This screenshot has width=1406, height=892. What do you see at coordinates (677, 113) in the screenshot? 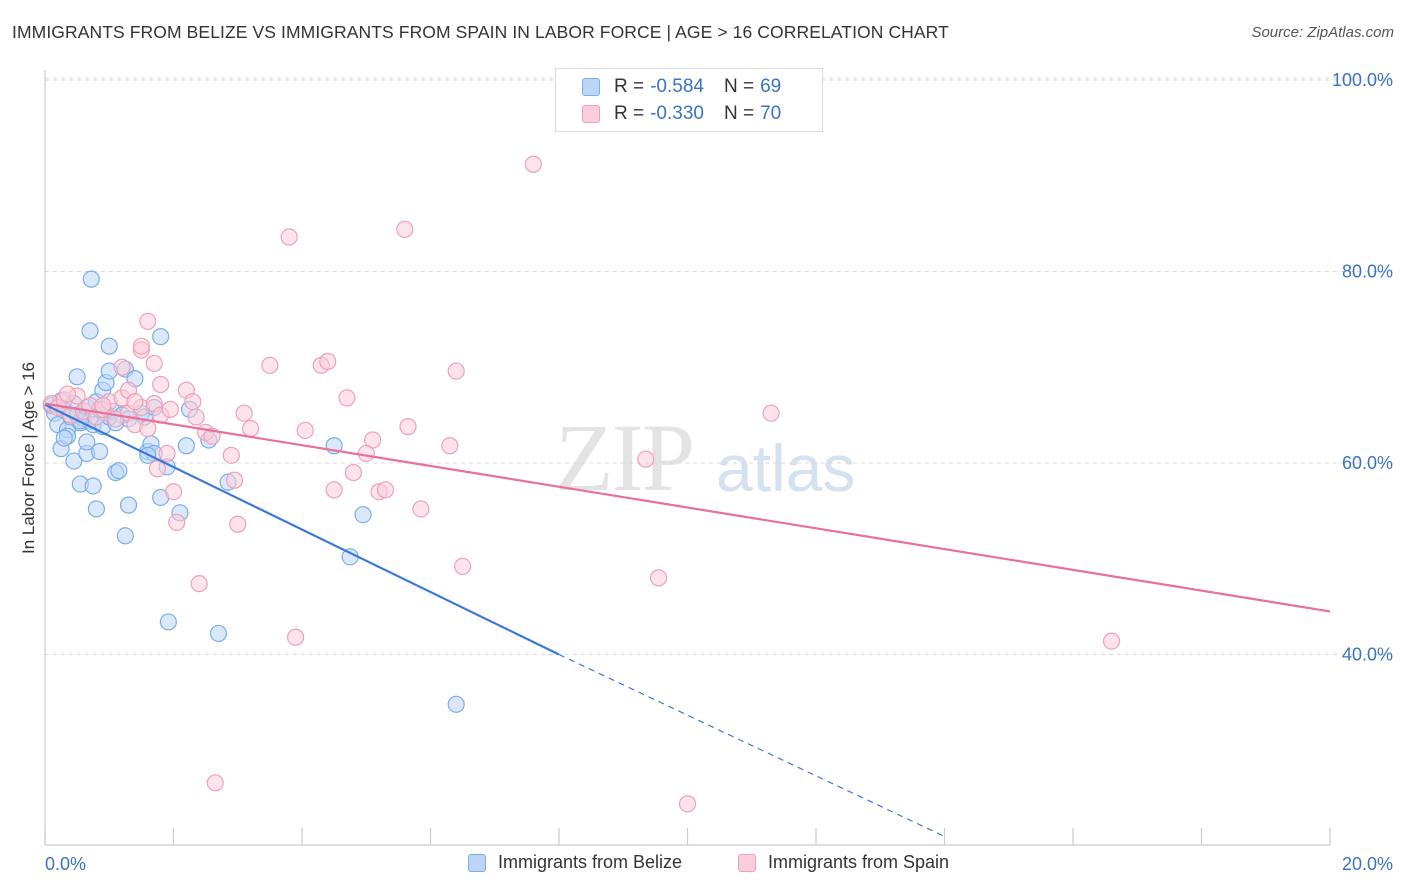
I see `r-value: -0.330` at bounding box center [677, 113].